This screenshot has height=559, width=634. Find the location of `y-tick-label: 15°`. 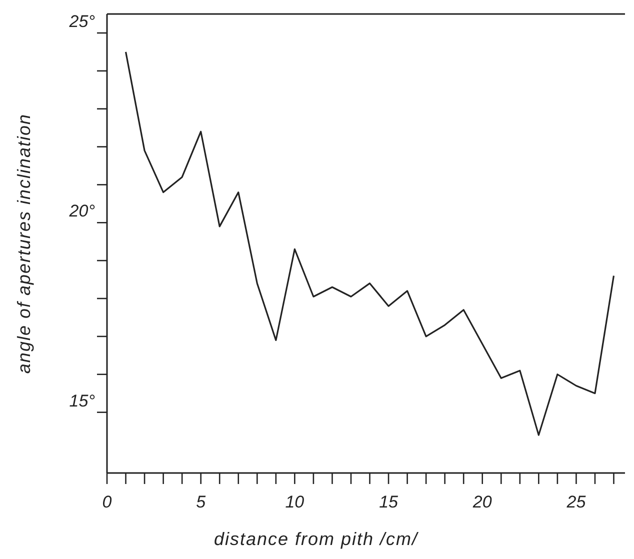

y-tick-label: 15° is located at coordinates (82, 400).